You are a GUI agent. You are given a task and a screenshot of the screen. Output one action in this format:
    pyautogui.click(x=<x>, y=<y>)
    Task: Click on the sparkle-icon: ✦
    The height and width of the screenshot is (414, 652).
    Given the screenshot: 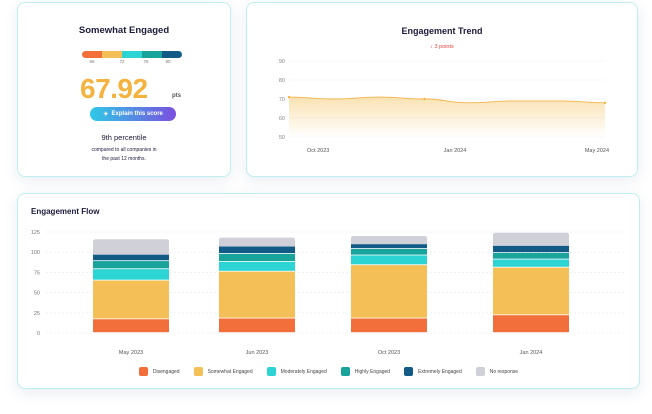 What is the action you would take?
    pyautogui.click(x=106, y=114)
    